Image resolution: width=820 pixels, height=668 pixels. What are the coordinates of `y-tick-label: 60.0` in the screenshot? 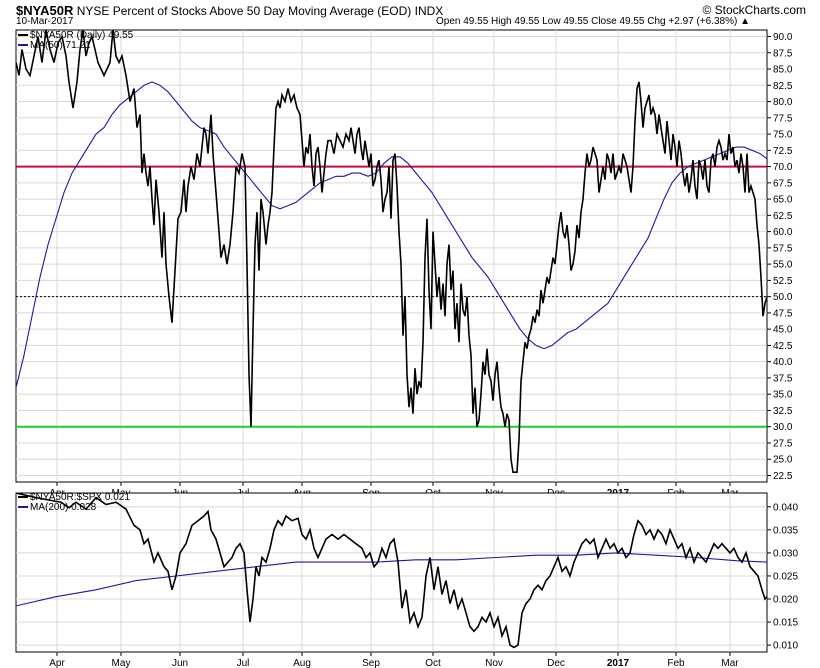 It's located at (783, 232).